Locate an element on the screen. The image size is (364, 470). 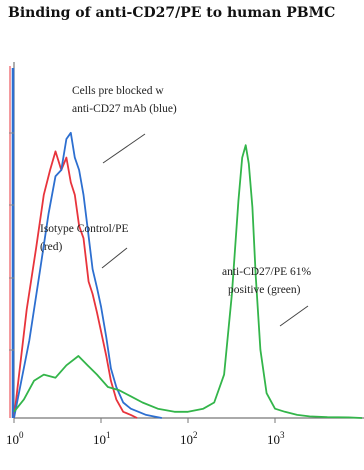
x-tick-label-0: 10⁰ is located at coordinates (15, 438).